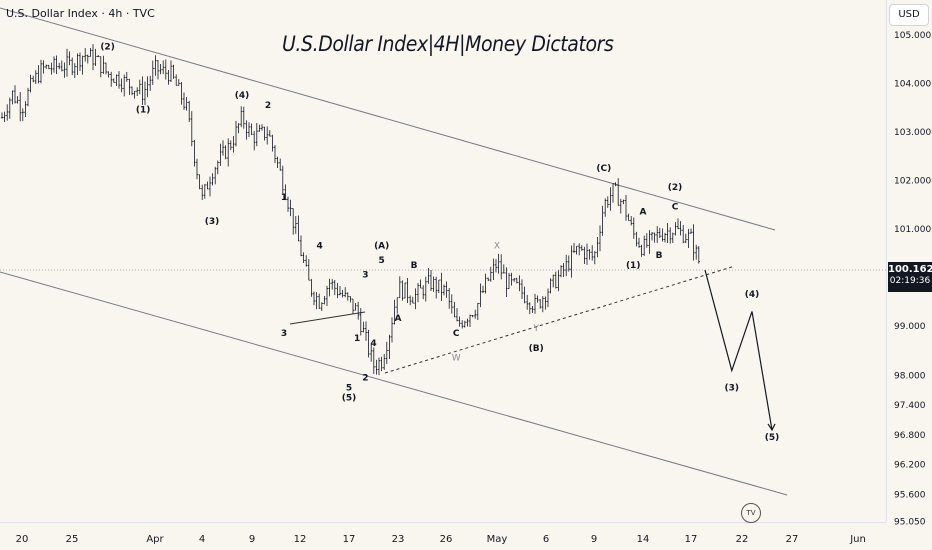  I want to click on price-scale-border, so click(886, 261).